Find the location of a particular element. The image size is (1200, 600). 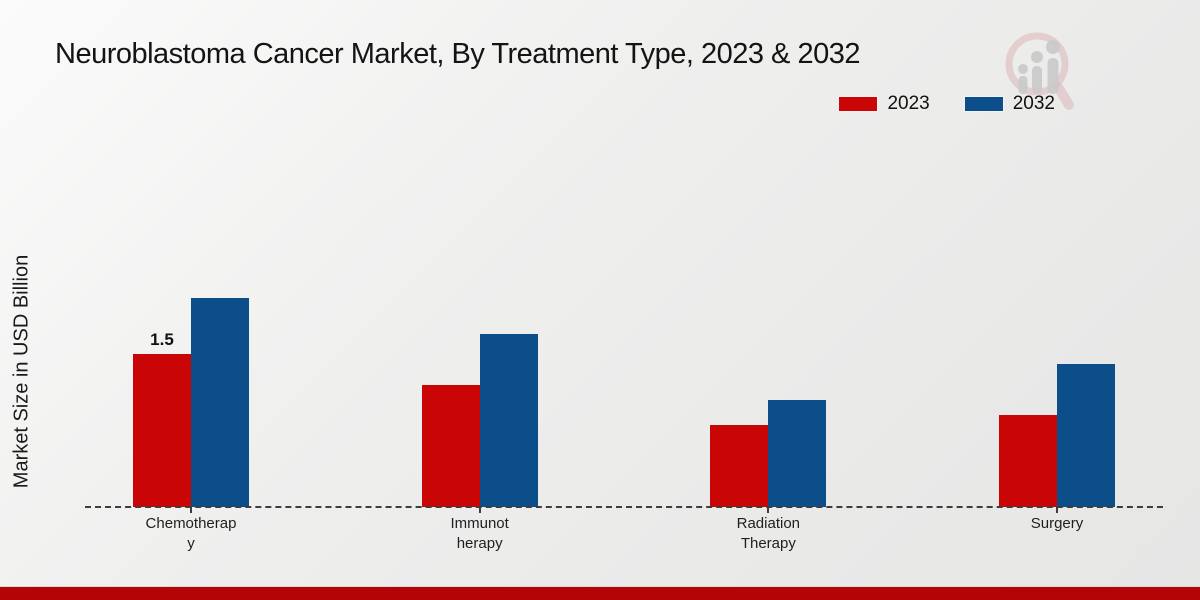

magnifier-chart-logo is located at coordinates (1039, 71).